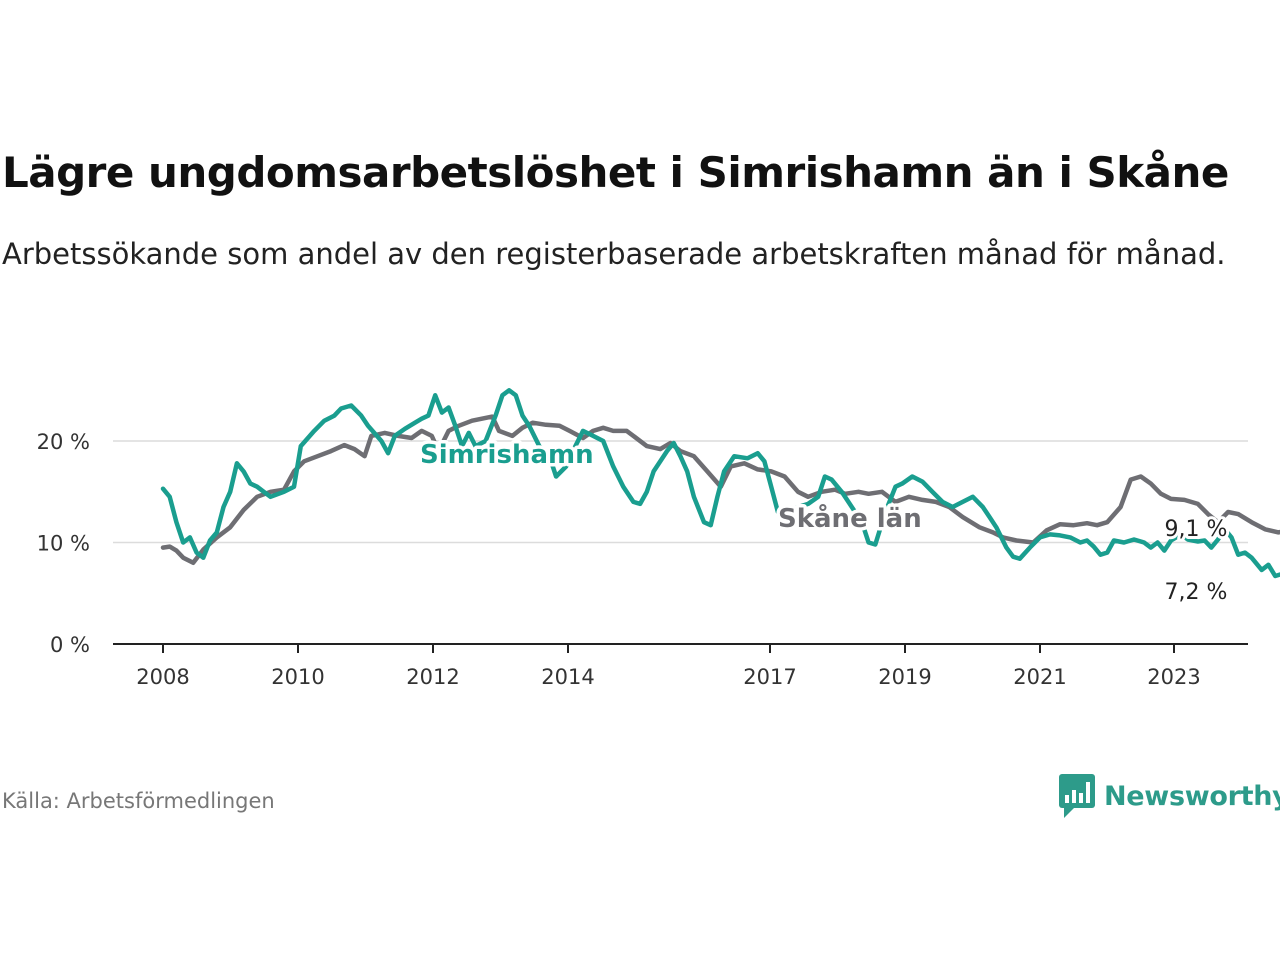 Image resolution: width=1280 pixels, height=960 pixels. I want to click on x-tick-label: 2023, so click(1173, 677).